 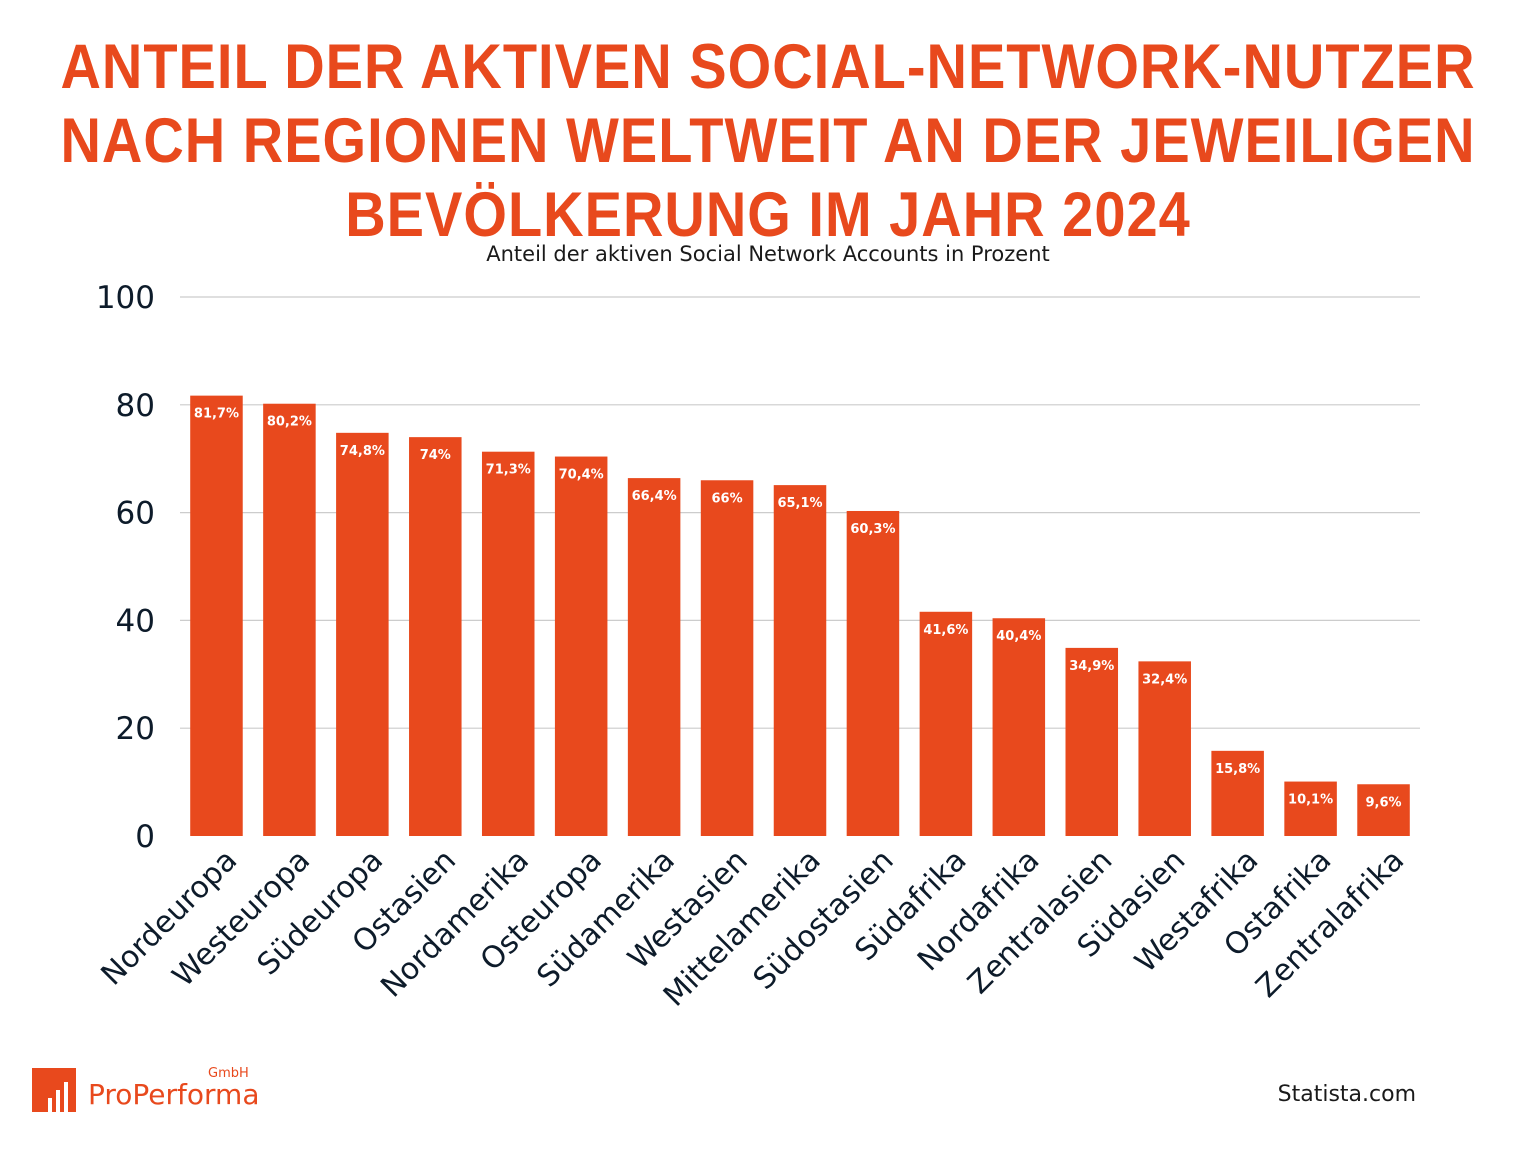 I want to click on title-line-2: nach Regionen weltweit an der jeweiligen, so click(x=768, y=140).